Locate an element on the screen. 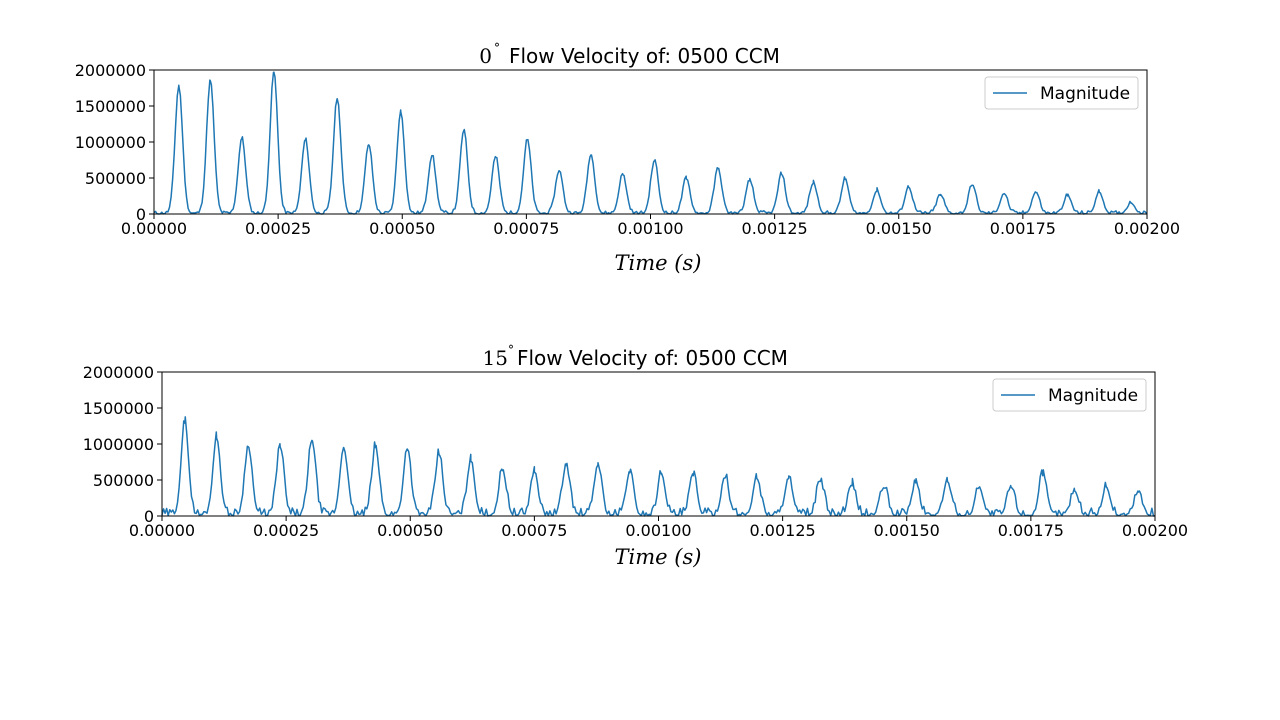 This screenshot has height=720, width=1280. chart-1-y-axis: 0 500000 1000000 1500000 2000000 is located at coordinates (114, 142).